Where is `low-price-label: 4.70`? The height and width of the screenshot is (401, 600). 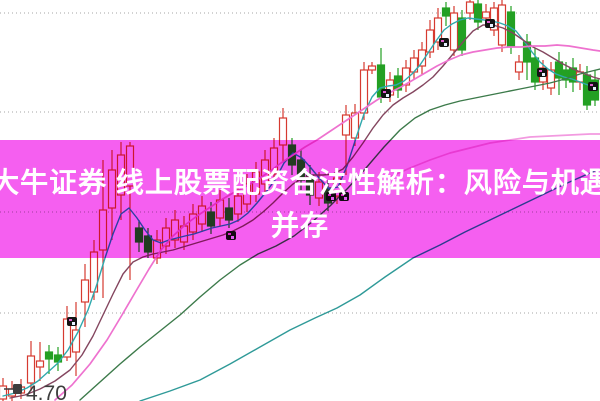
low-price-label: 4.70 is located at coordinates (35, 391).